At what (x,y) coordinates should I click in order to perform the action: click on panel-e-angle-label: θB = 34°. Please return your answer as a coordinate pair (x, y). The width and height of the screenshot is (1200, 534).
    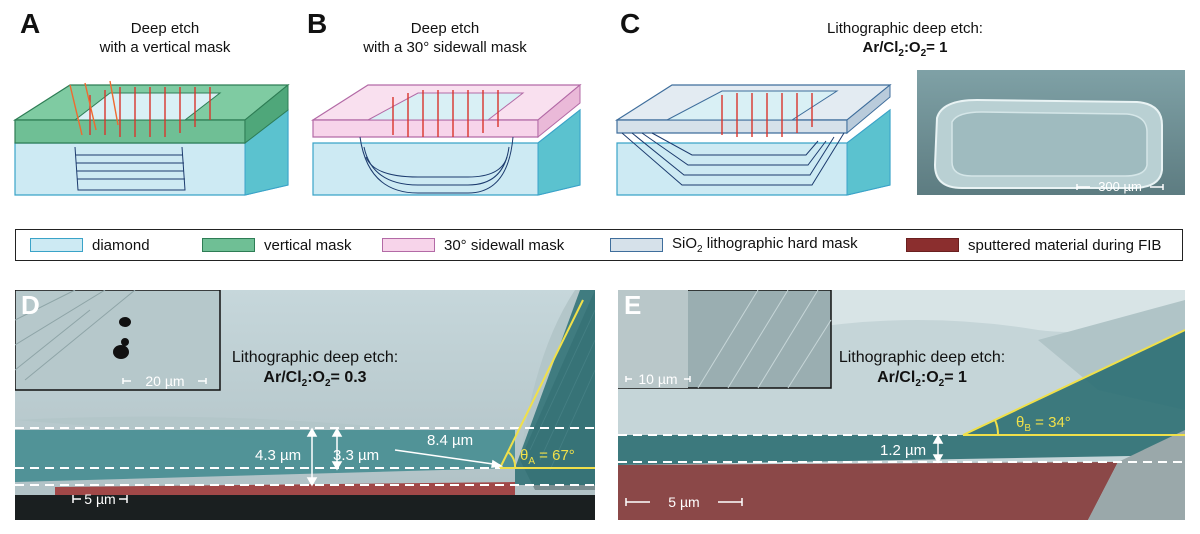
    Looking at the image, I should click on (1043, 424).